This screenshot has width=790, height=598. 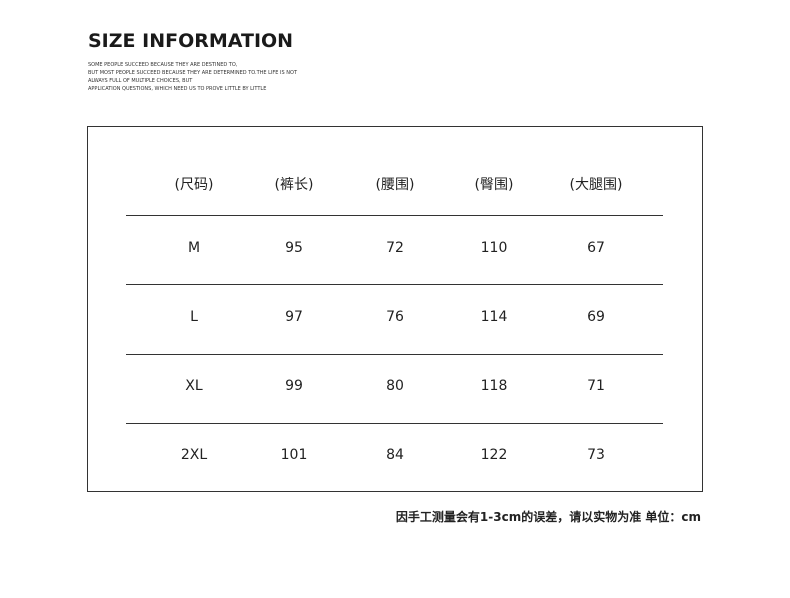 I want to click on table-cell: 80, so click(x=395, y=386).